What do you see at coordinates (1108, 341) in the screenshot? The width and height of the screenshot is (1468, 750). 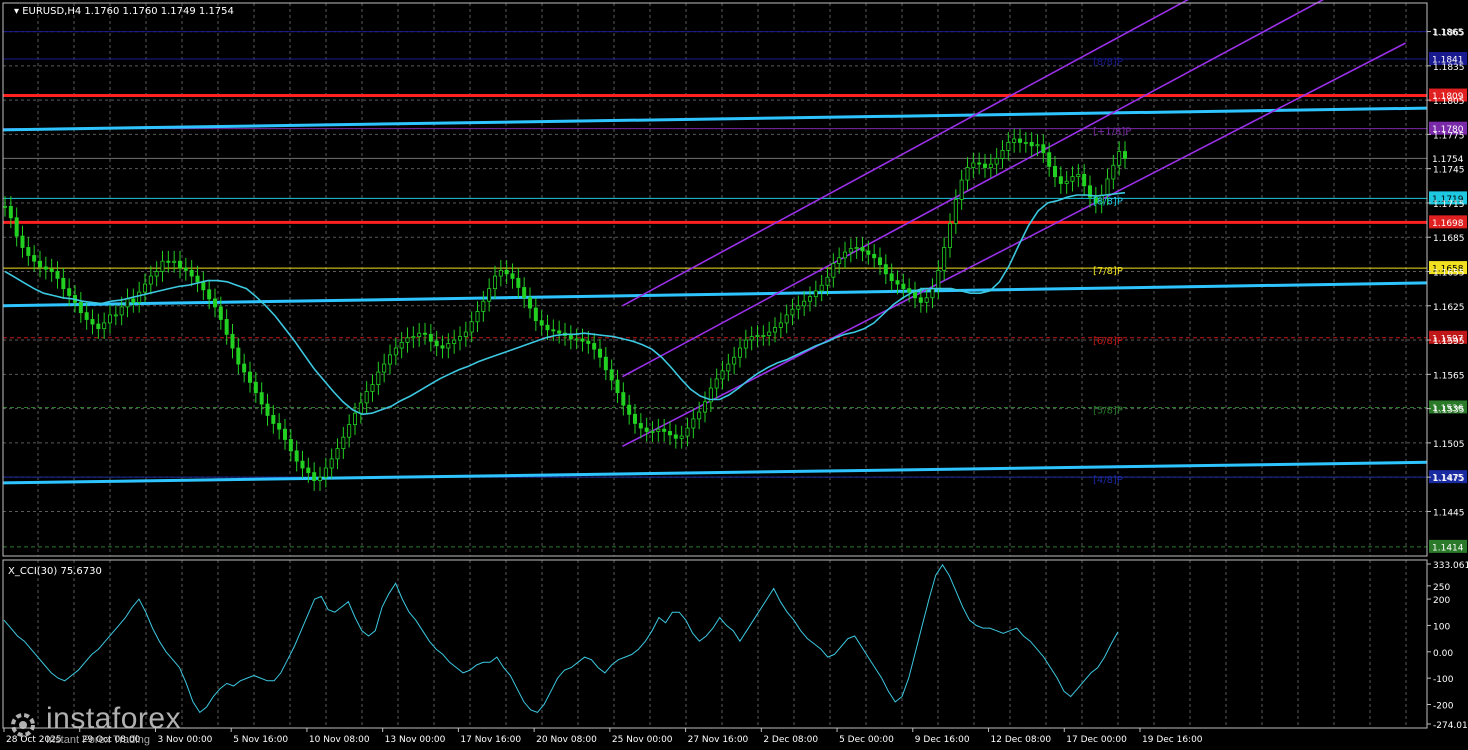 I see `murrey-level-label: [6/8]P` at bounding box center [1108, 341].